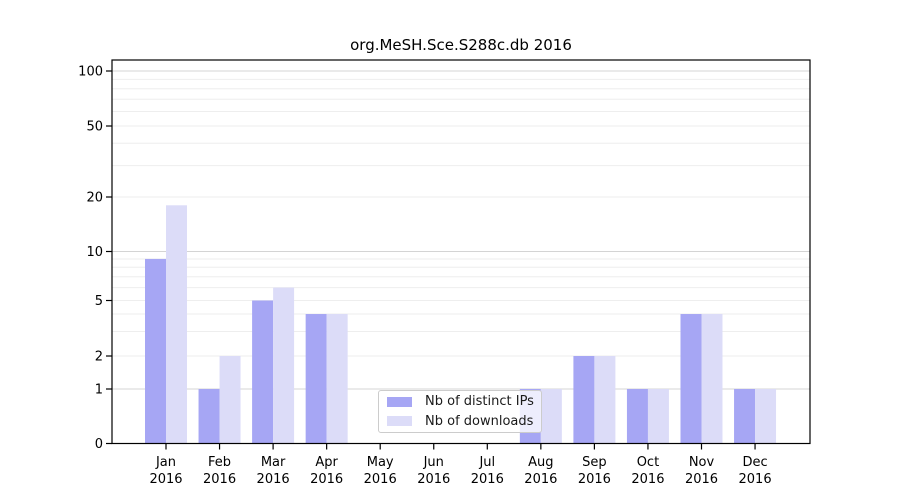 The height and width of the screenshot is (500, 900). What do you see at coordinates (326, 462) in the screenshot?
I see `x-tick-label-month: Apr` at bounding box center [326, 462].